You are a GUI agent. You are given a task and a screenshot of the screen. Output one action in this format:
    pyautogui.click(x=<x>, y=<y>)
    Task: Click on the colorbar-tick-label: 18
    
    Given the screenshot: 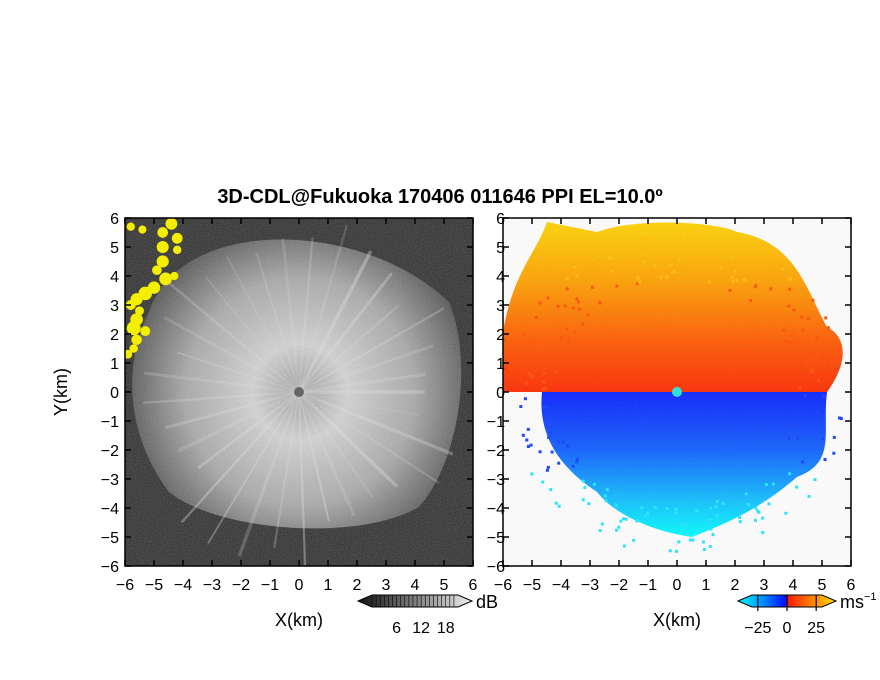 What is the action you would take?
    pyautogui.click(x=446, y=628)
    